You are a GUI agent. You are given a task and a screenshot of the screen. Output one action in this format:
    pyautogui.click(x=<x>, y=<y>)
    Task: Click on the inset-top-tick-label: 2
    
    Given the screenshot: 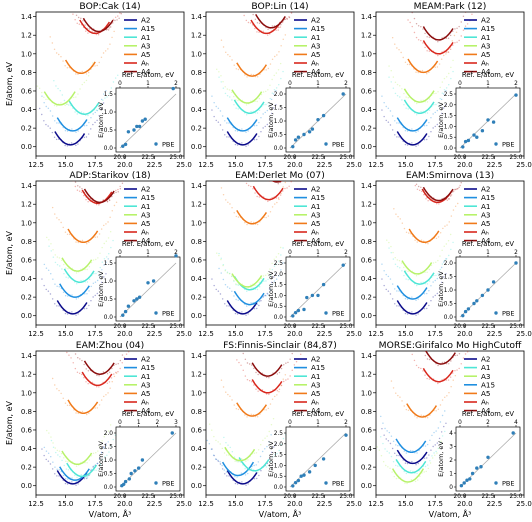 What is the action you would take?
    pyautogui.click(x=157, y=423)
    